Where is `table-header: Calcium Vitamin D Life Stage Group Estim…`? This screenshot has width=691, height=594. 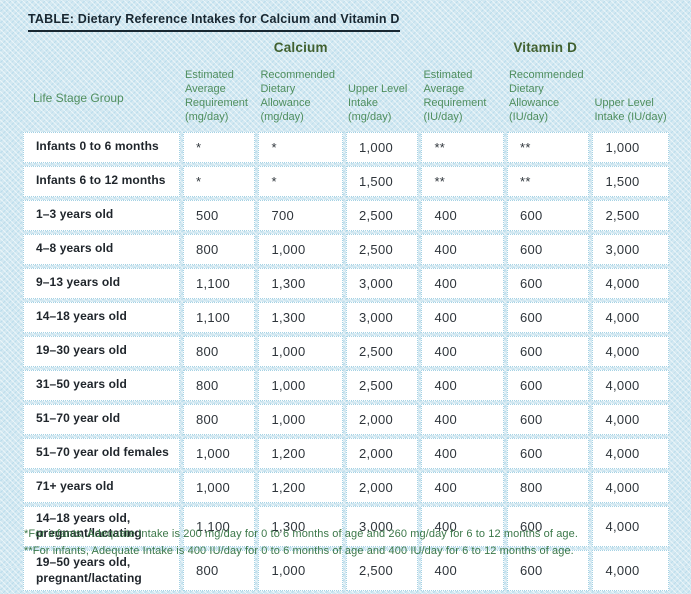
table-header: Calcium Vitamin D Life Stage Group Estim… is located at coordinates (346, 84).